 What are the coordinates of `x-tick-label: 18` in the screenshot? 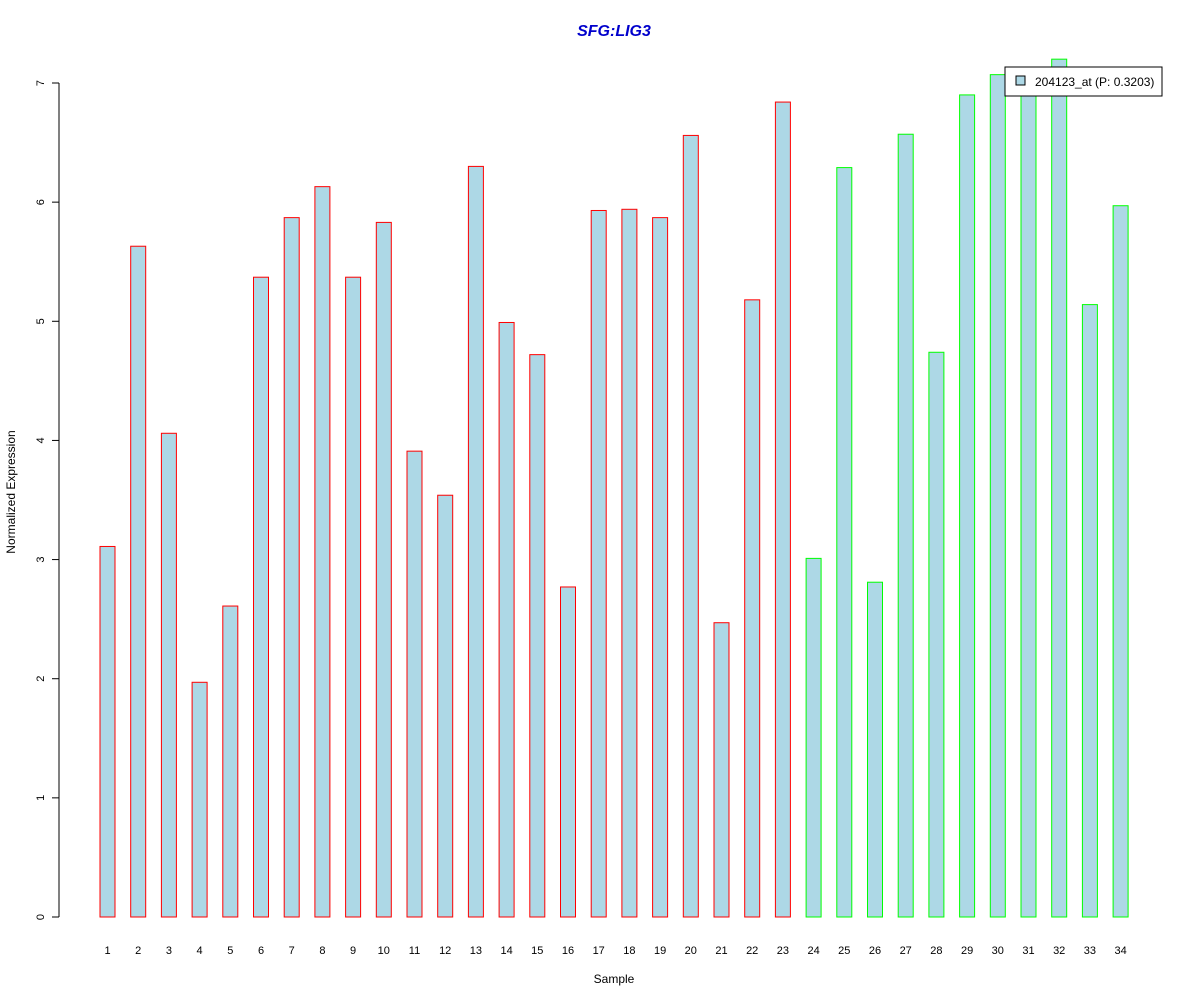 It's located at (629, 951).